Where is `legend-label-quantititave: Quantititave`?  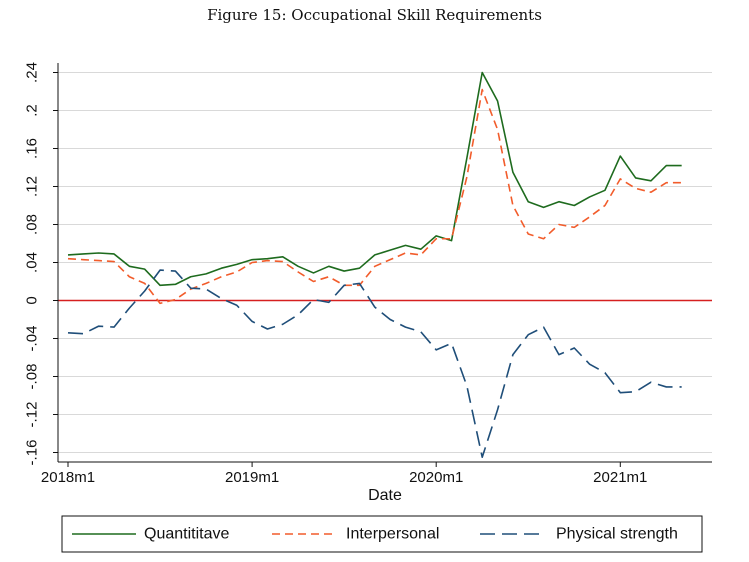 legend-label-quantititave: Quantititave is located at coordinates (186, 534).